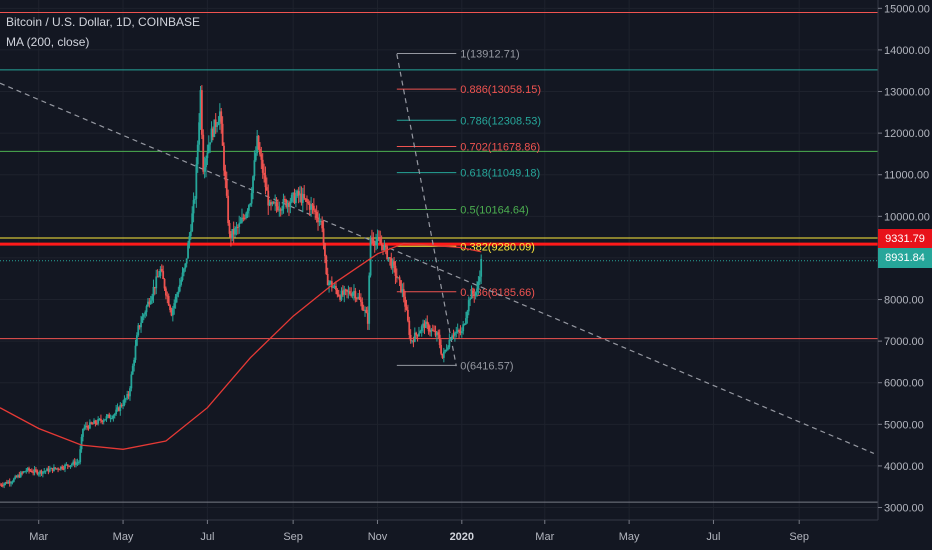 Image resolution: width=932 pixels, height=550 pixels. Describe the element at coordinates (123, 537) in the screenshot. I see `x-tick-label: May` at that location.